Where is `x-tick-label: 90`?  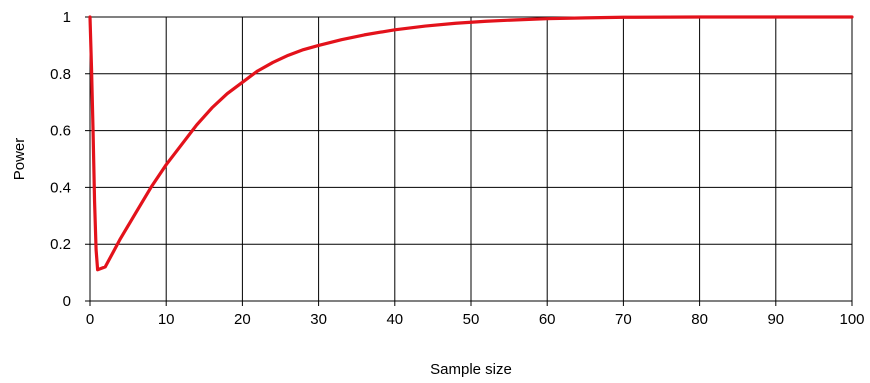
x-tick-label: 90 is located at coordinates (775, 319).